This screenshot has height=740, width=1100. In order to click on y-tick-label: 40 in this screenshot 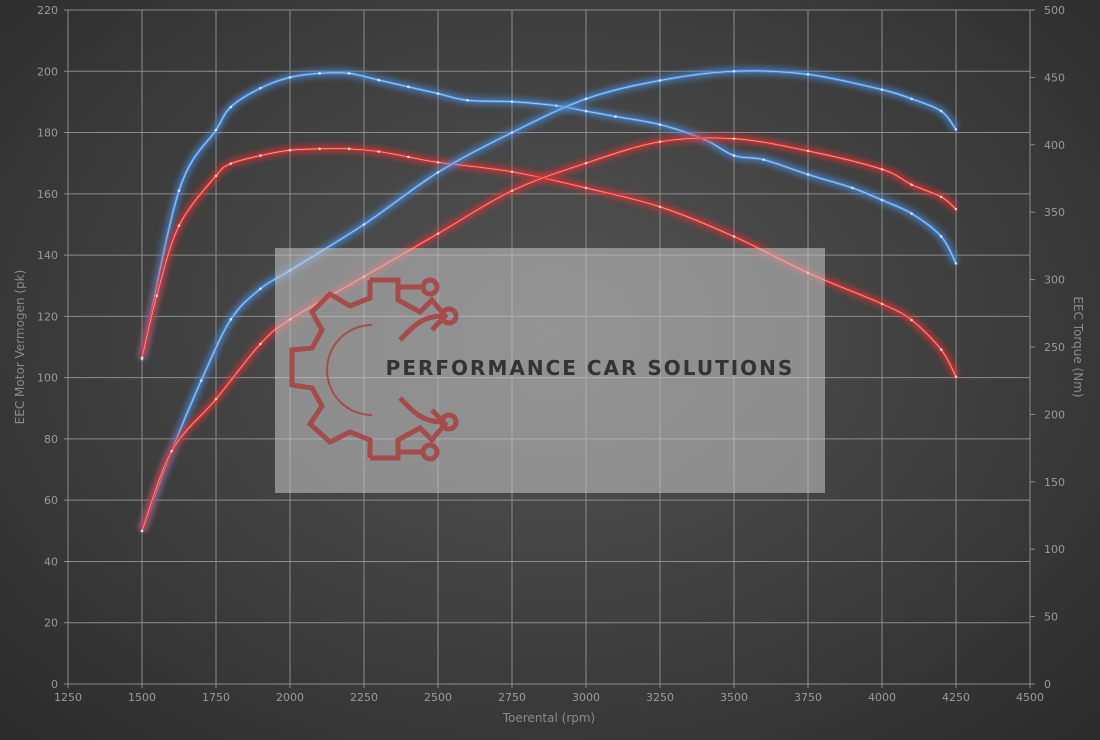, I will do `click(51, 561)`.